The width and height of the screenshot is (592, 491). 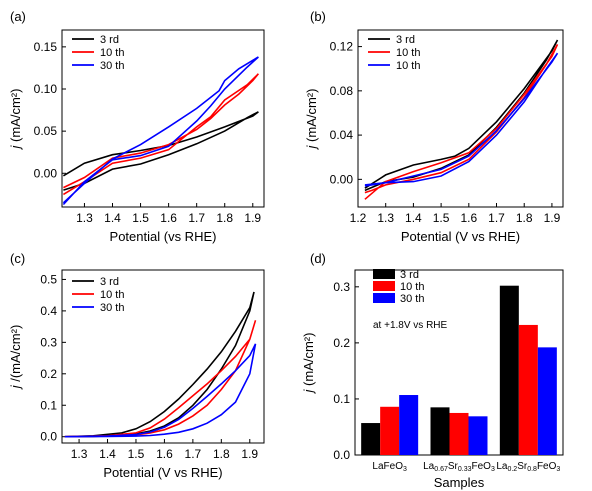 I want to click on panel-2-xtick-label: 1.3, so click(x=385, y=218).